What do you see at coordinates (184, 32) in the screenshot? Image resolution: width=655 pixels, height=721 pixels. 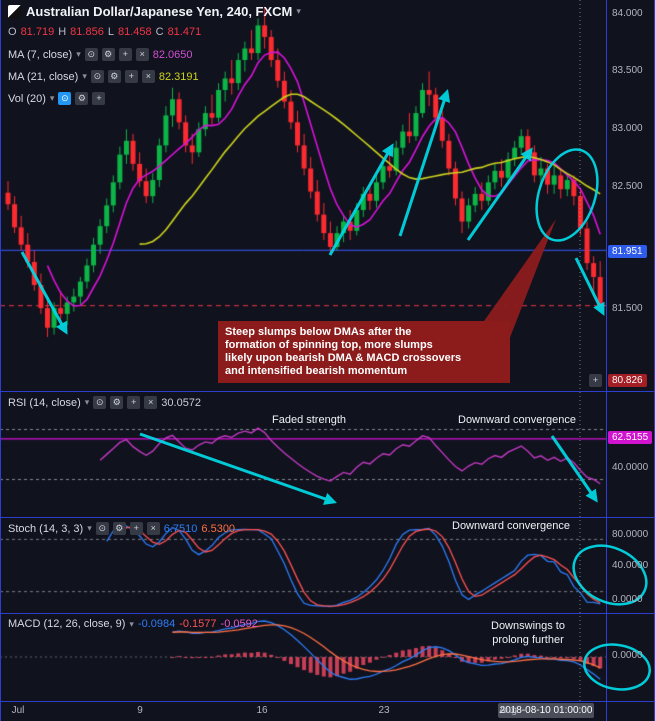 I see `close-value: 81.471` at bounding box center [184, 32].